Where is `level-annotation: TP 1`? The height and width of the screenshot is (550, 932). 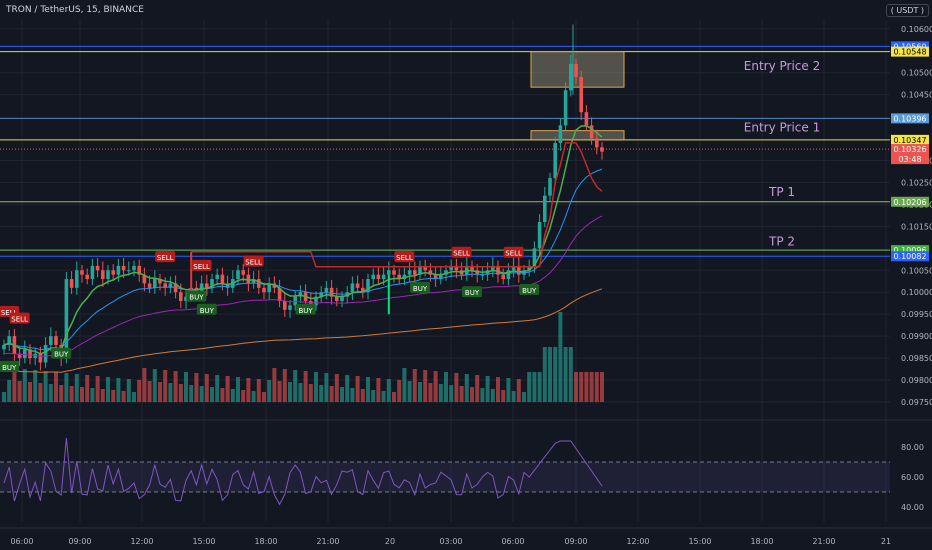 level-annotation: TP 1 is located at coordinates (781, 192).